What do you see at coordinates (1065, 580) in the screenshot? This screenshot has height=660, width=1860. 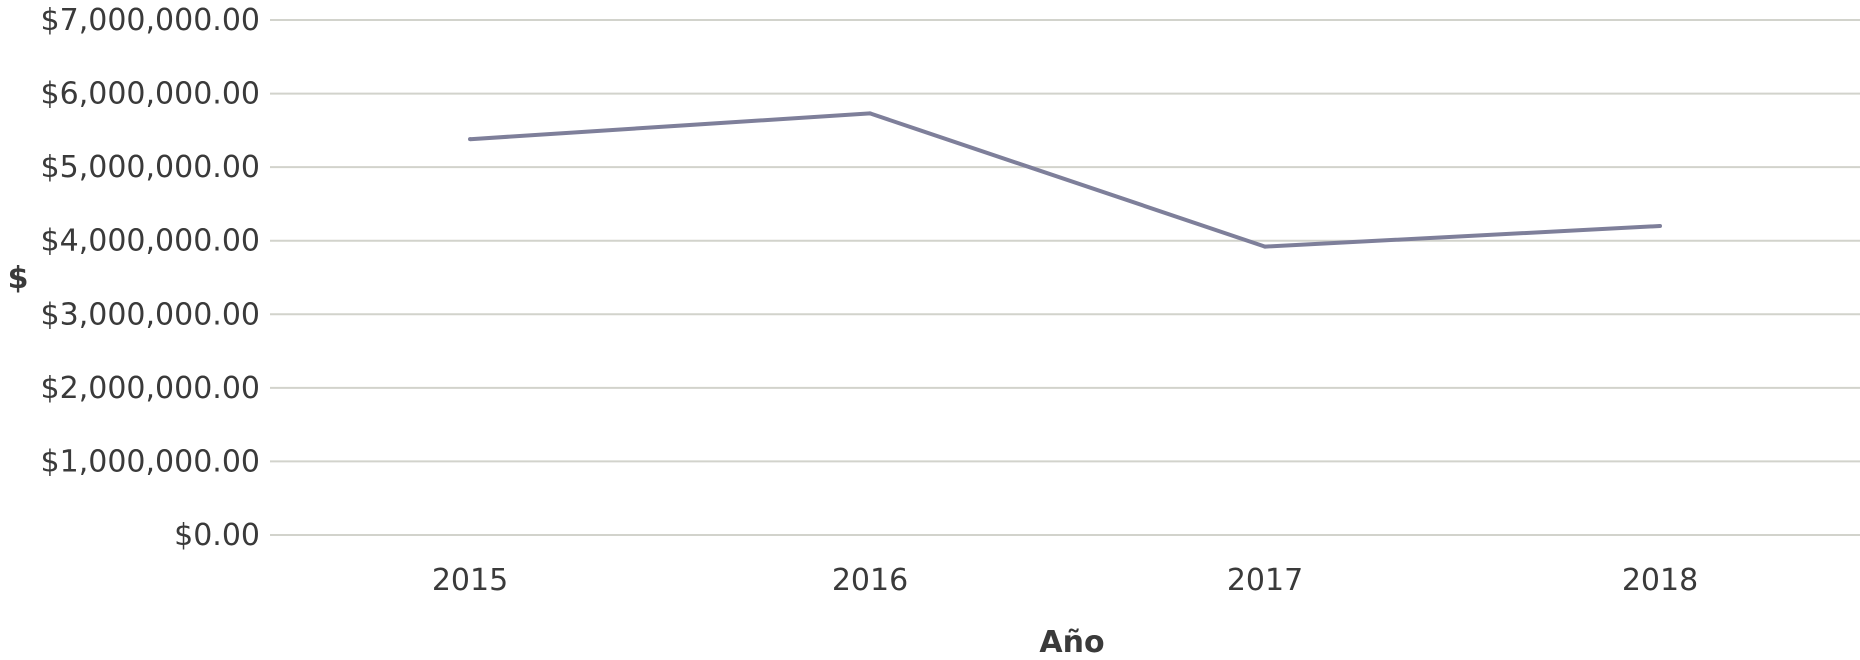 I see `x-axis-tick-labels: 2015 2016 2017 2018` at bounding box center [1065, 580].